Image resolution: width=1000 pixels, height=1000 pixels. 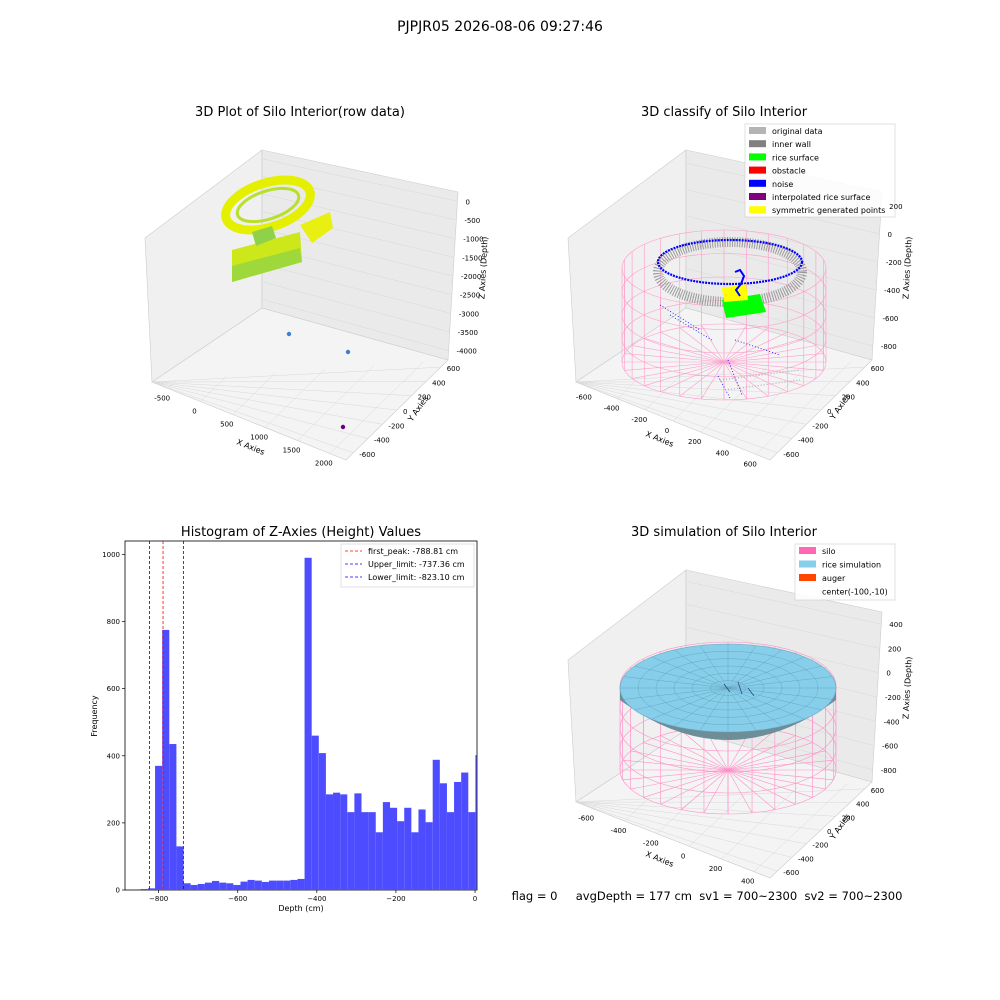 What do you see at coordinates (889, 347) in the screenshot?
I see `z-tick-label: -800` at bounding box center [889, 347].